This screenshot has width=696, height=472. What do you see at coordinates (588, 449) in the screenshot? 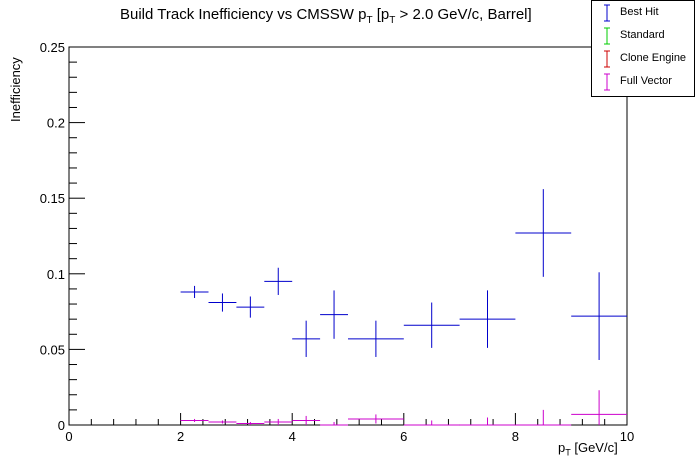
I see `x-axis-label: pT [GeV/c]` at bounding box center [588, 449].